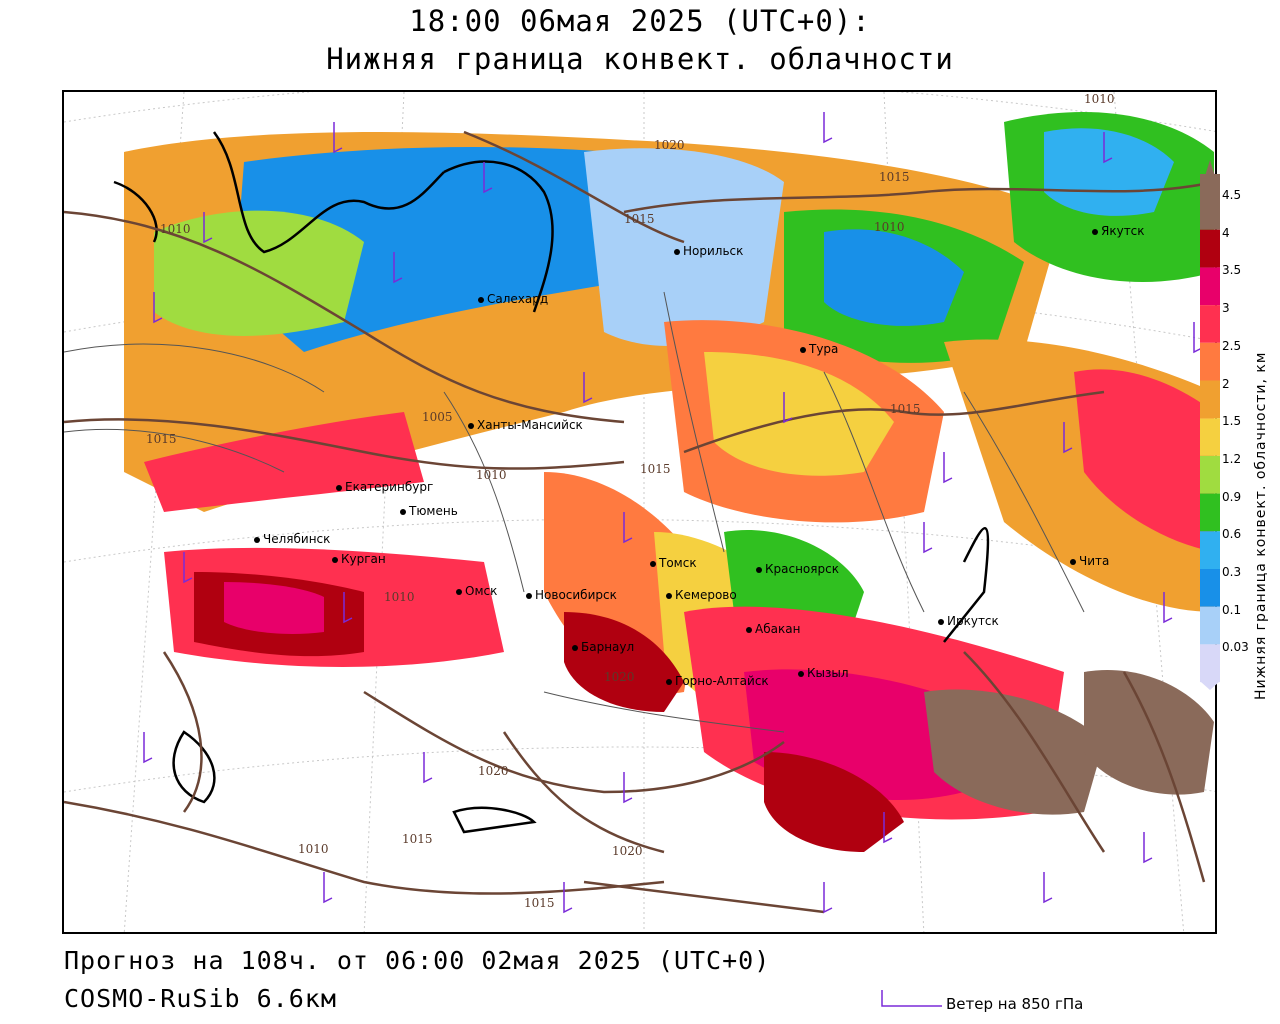 The image size is (1280, 1024). Describe the element at coordinates (1232, 458) in the screenshot. I see `colorbar-tick-label: 1.2` at that location.